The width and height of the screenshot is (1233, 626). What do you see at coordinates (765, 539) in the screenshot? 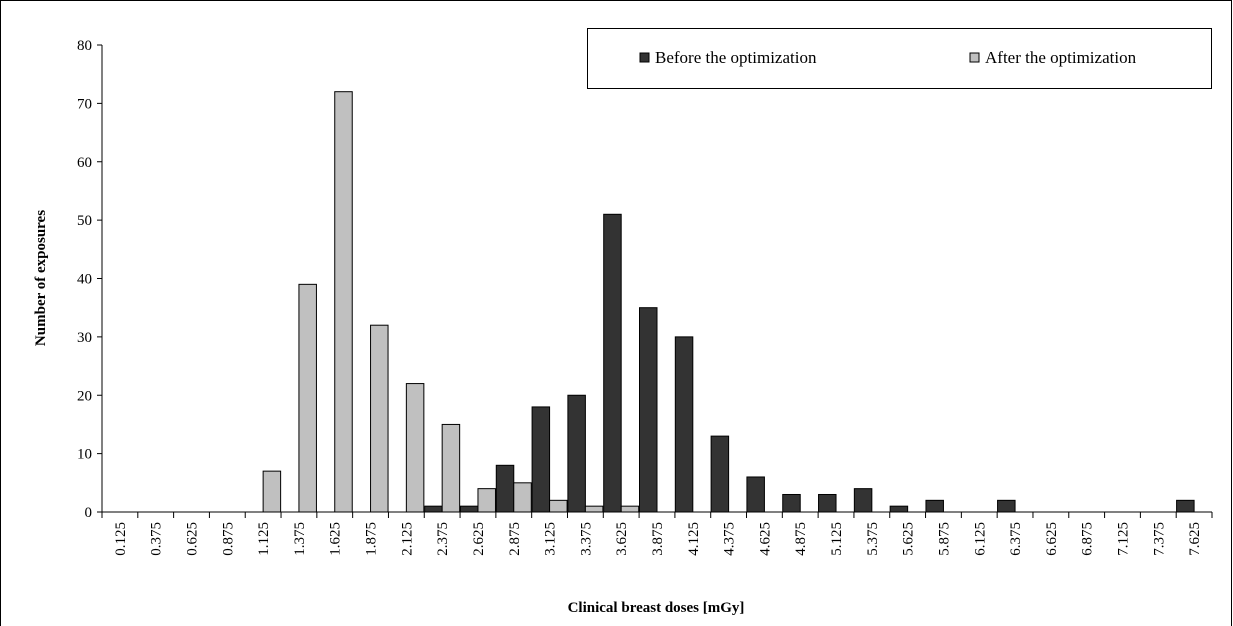
I see `x-tick-label: 4.625` at bounding box center [765, 539].